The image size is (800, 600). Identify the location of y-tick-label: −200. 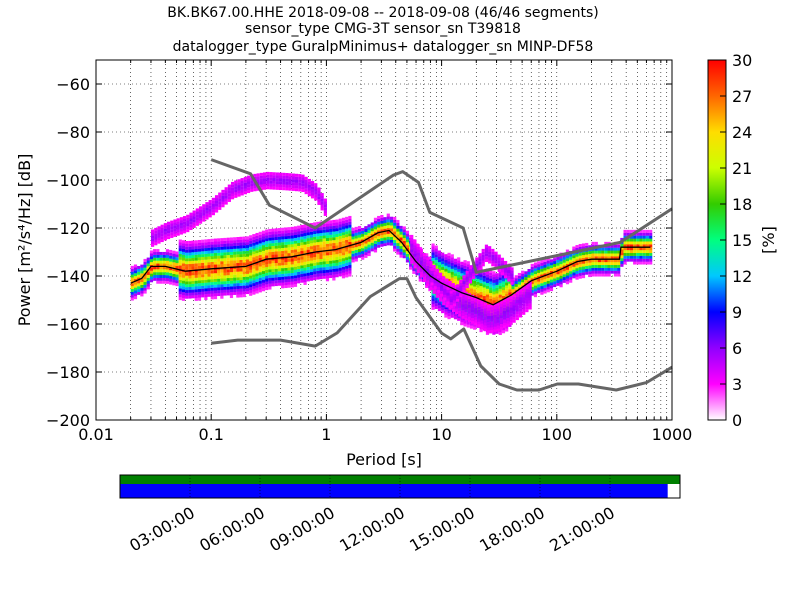
(68, 420).